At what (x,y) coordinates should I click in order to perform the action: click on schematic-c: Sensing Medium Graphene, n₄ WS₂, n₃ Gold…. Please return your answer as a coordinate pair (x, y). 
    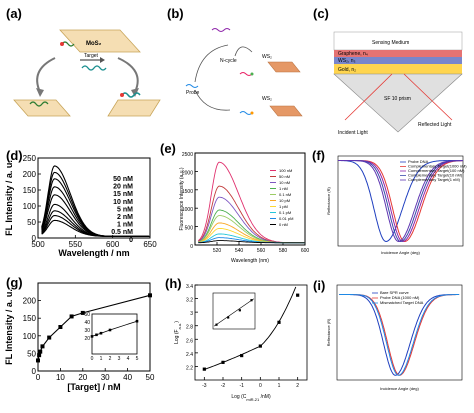
    Looking at the image, I should click on (398, 83).